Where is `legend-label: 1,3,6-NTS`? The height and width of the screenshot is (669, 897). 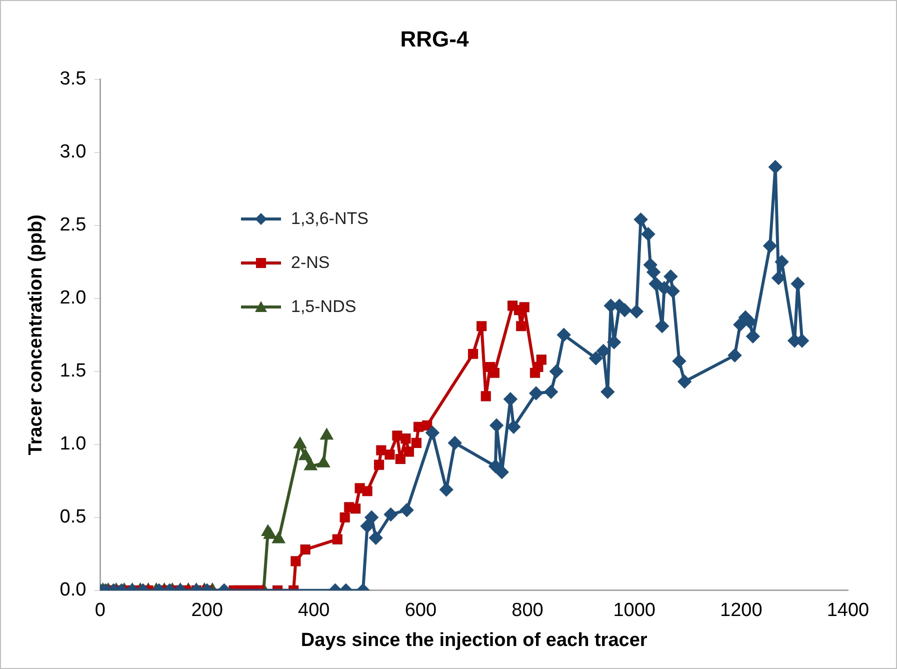
legend-label: 1,3,6-NTS is located at coordinates (329, 219).